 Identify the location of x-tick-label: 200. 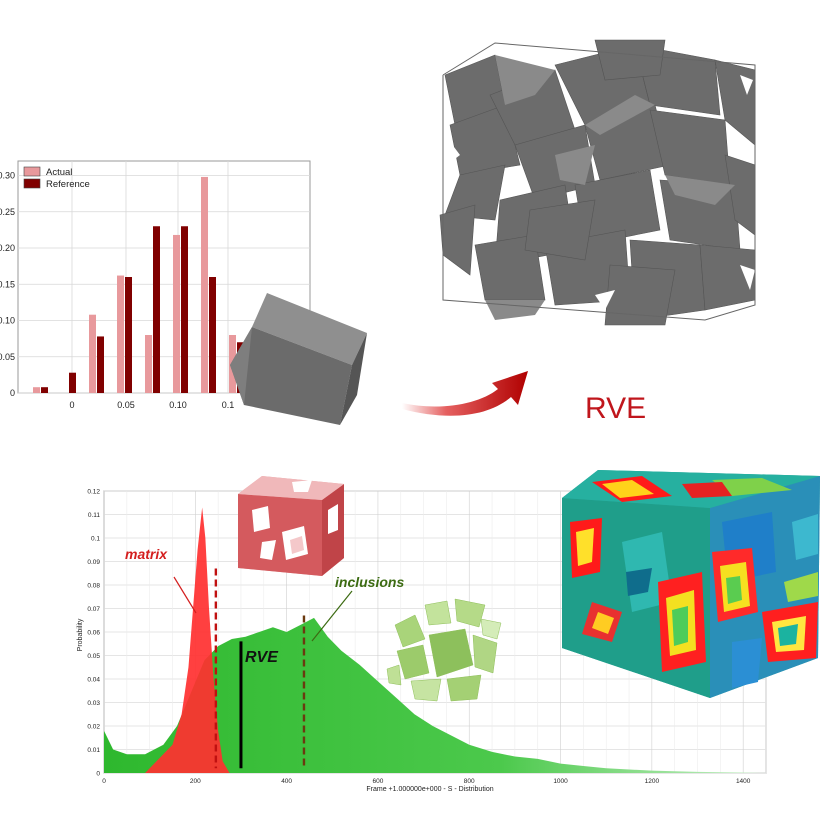
(195, 781).